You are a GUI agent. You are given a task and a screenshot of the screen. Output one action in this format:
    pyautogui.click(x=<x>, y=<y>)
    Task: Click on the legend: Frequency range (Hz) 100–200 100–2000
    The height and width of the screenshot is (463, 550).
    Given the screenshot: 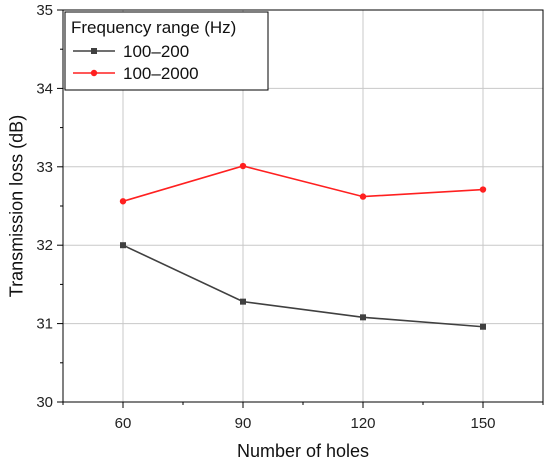 What is the action you would take?
    pyautogui.click(x=166, y=51)
    